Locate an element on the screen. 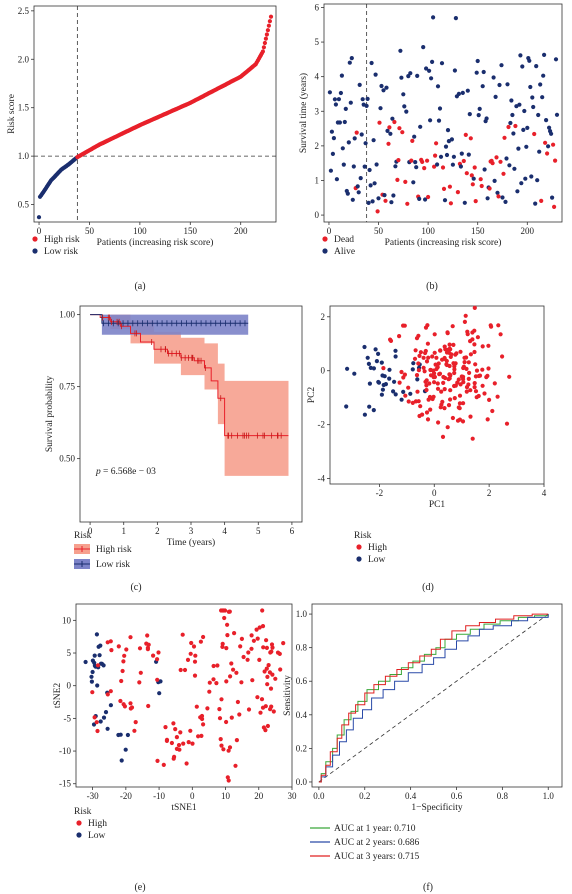 The height and width of the screenshot is (894, 572). legend-label: AUC at 2 years: 0.686 is located at coordinates (376, 843).